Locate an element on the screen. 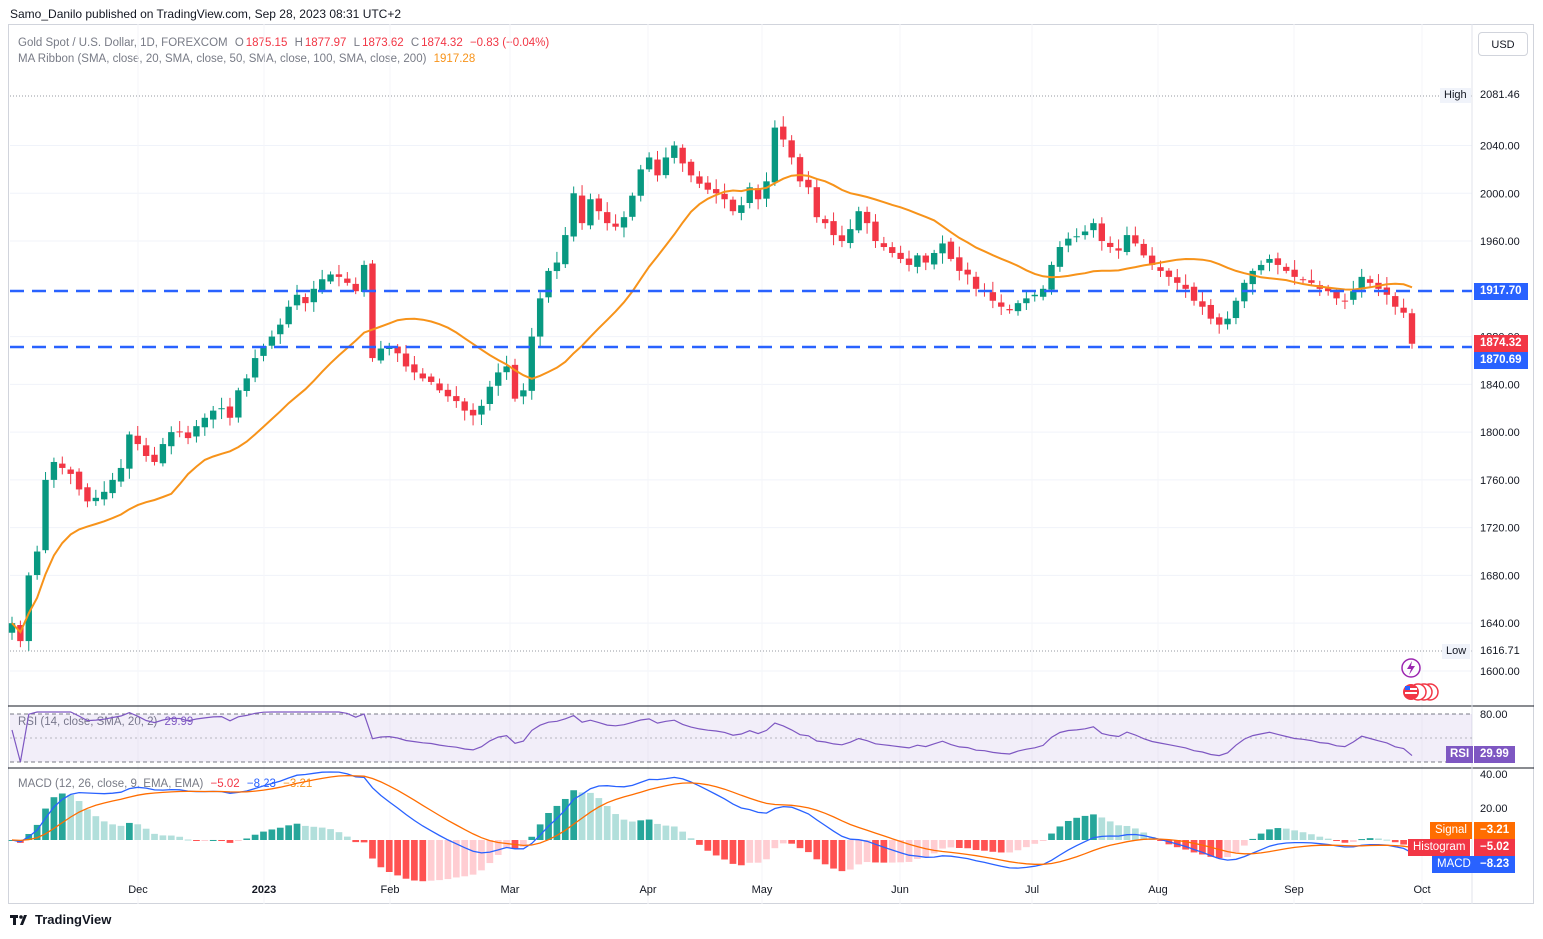 The width and height of the screenshot is (1543, 939). time-tick-label: Apr is located at coordinates (647, 890).